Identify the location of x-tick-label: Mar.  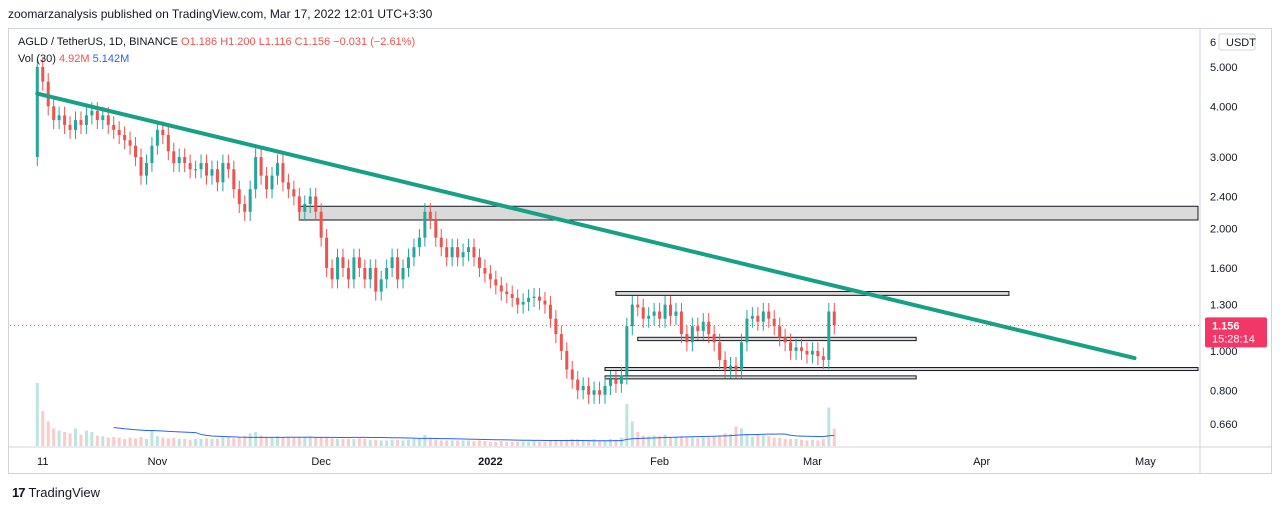
(812, 462).